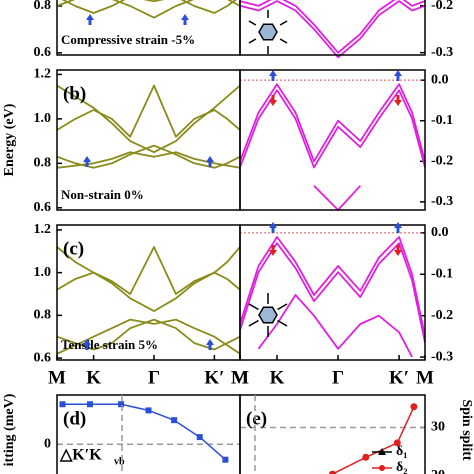 The height and width of the screenshot is (474, 474). I want to click on y-axis-label: Energy (eV), so click(9, 139).